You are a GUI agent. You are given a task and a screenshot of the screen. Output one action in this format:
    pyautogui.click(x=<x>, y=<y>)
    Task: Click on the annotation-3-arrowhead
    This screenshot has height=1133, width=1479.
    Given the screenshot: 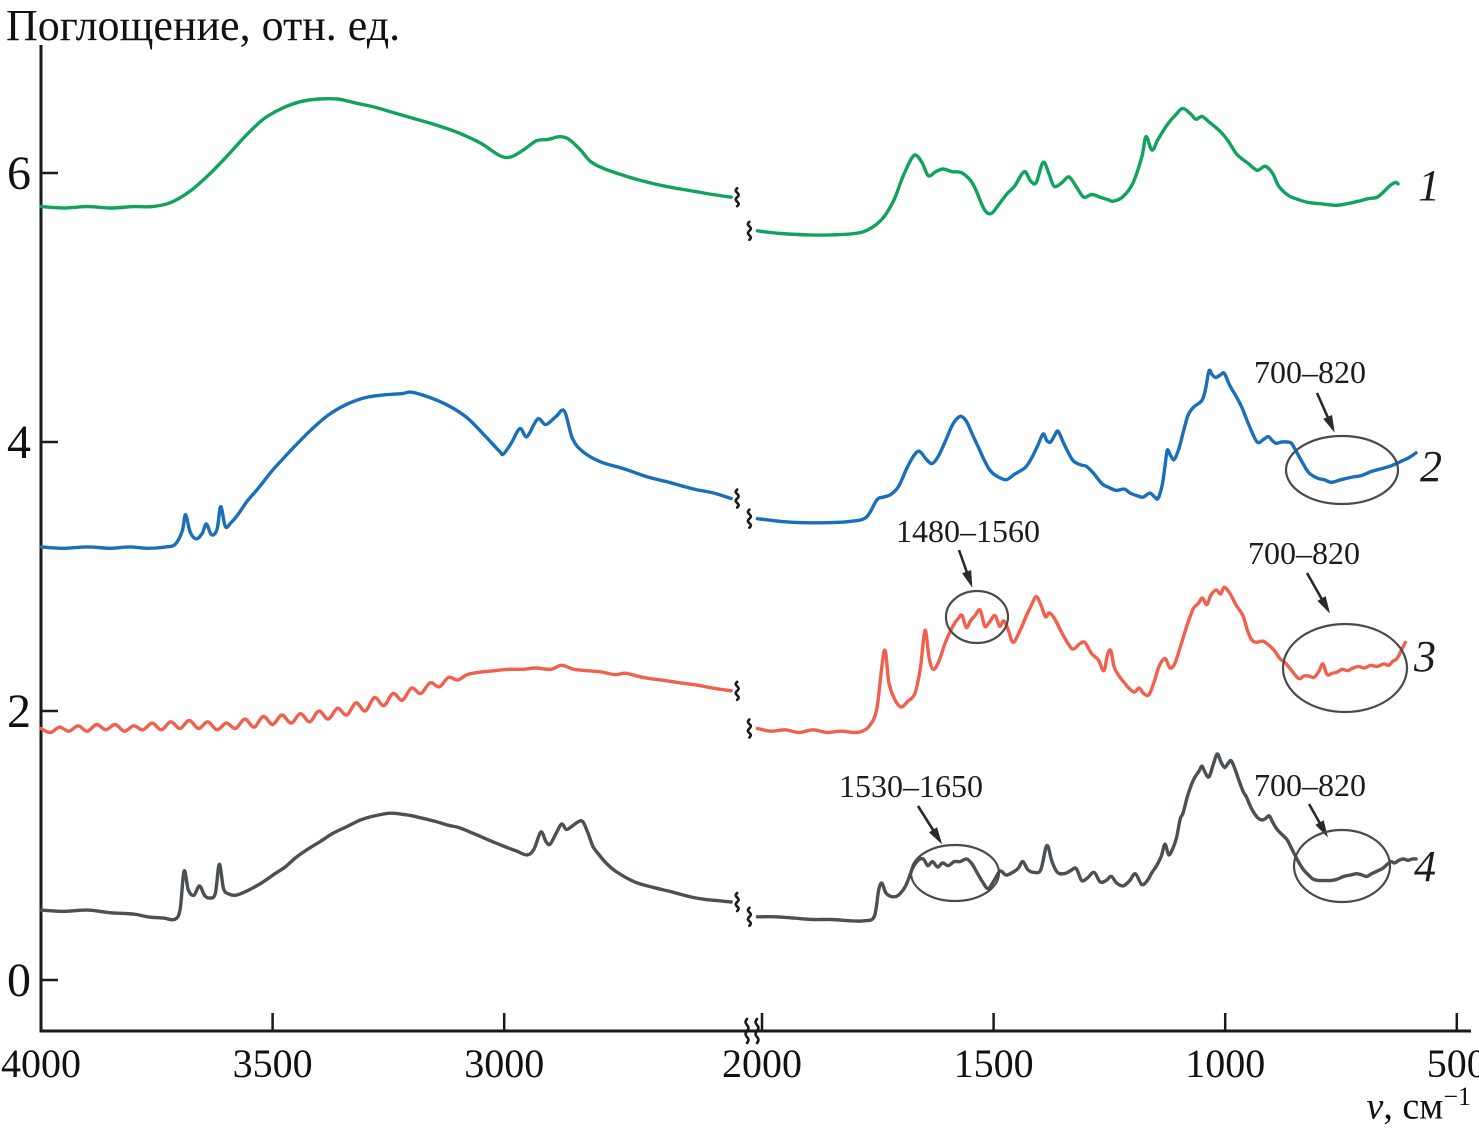 What is the action you would take?
    pyautogui.click(x=1323, y=605)
    